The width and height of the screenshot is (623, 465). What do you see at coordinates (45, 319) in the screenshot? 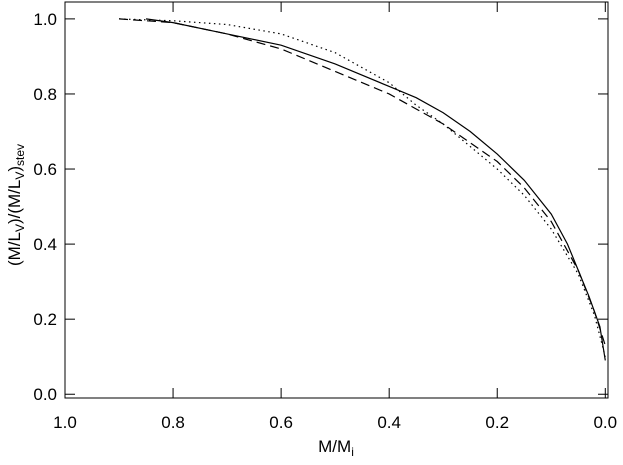
I see `y-tick-label: 0.2` at bounding box center [45, 319].